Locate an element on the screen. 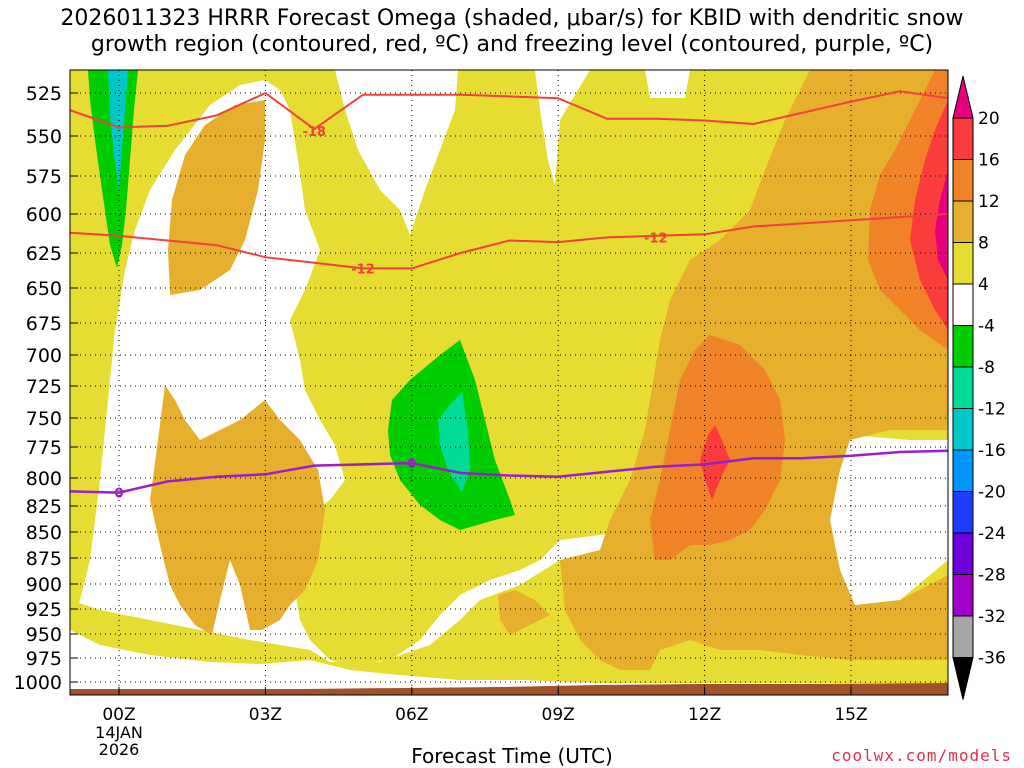 Image resolution: width=1024 pixels, height=768 pixels. omega-region-teal-center is located at coordinates (454, 442).